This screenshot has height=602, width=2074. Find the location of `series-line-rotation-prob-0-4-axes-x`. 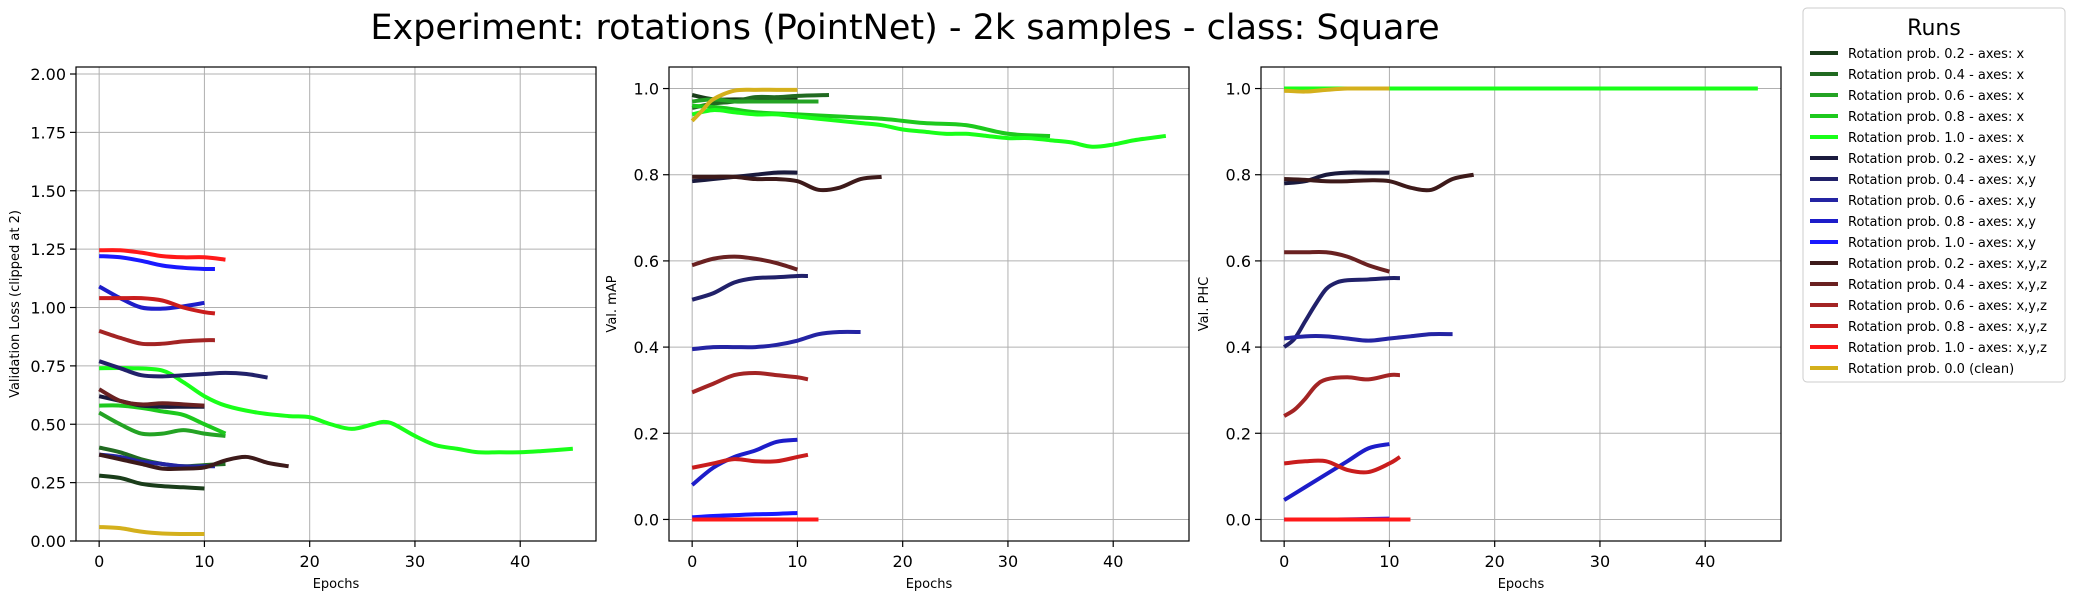

series-line-rotation-prob-0-4-axes-x is located at coordinates (760, 101).